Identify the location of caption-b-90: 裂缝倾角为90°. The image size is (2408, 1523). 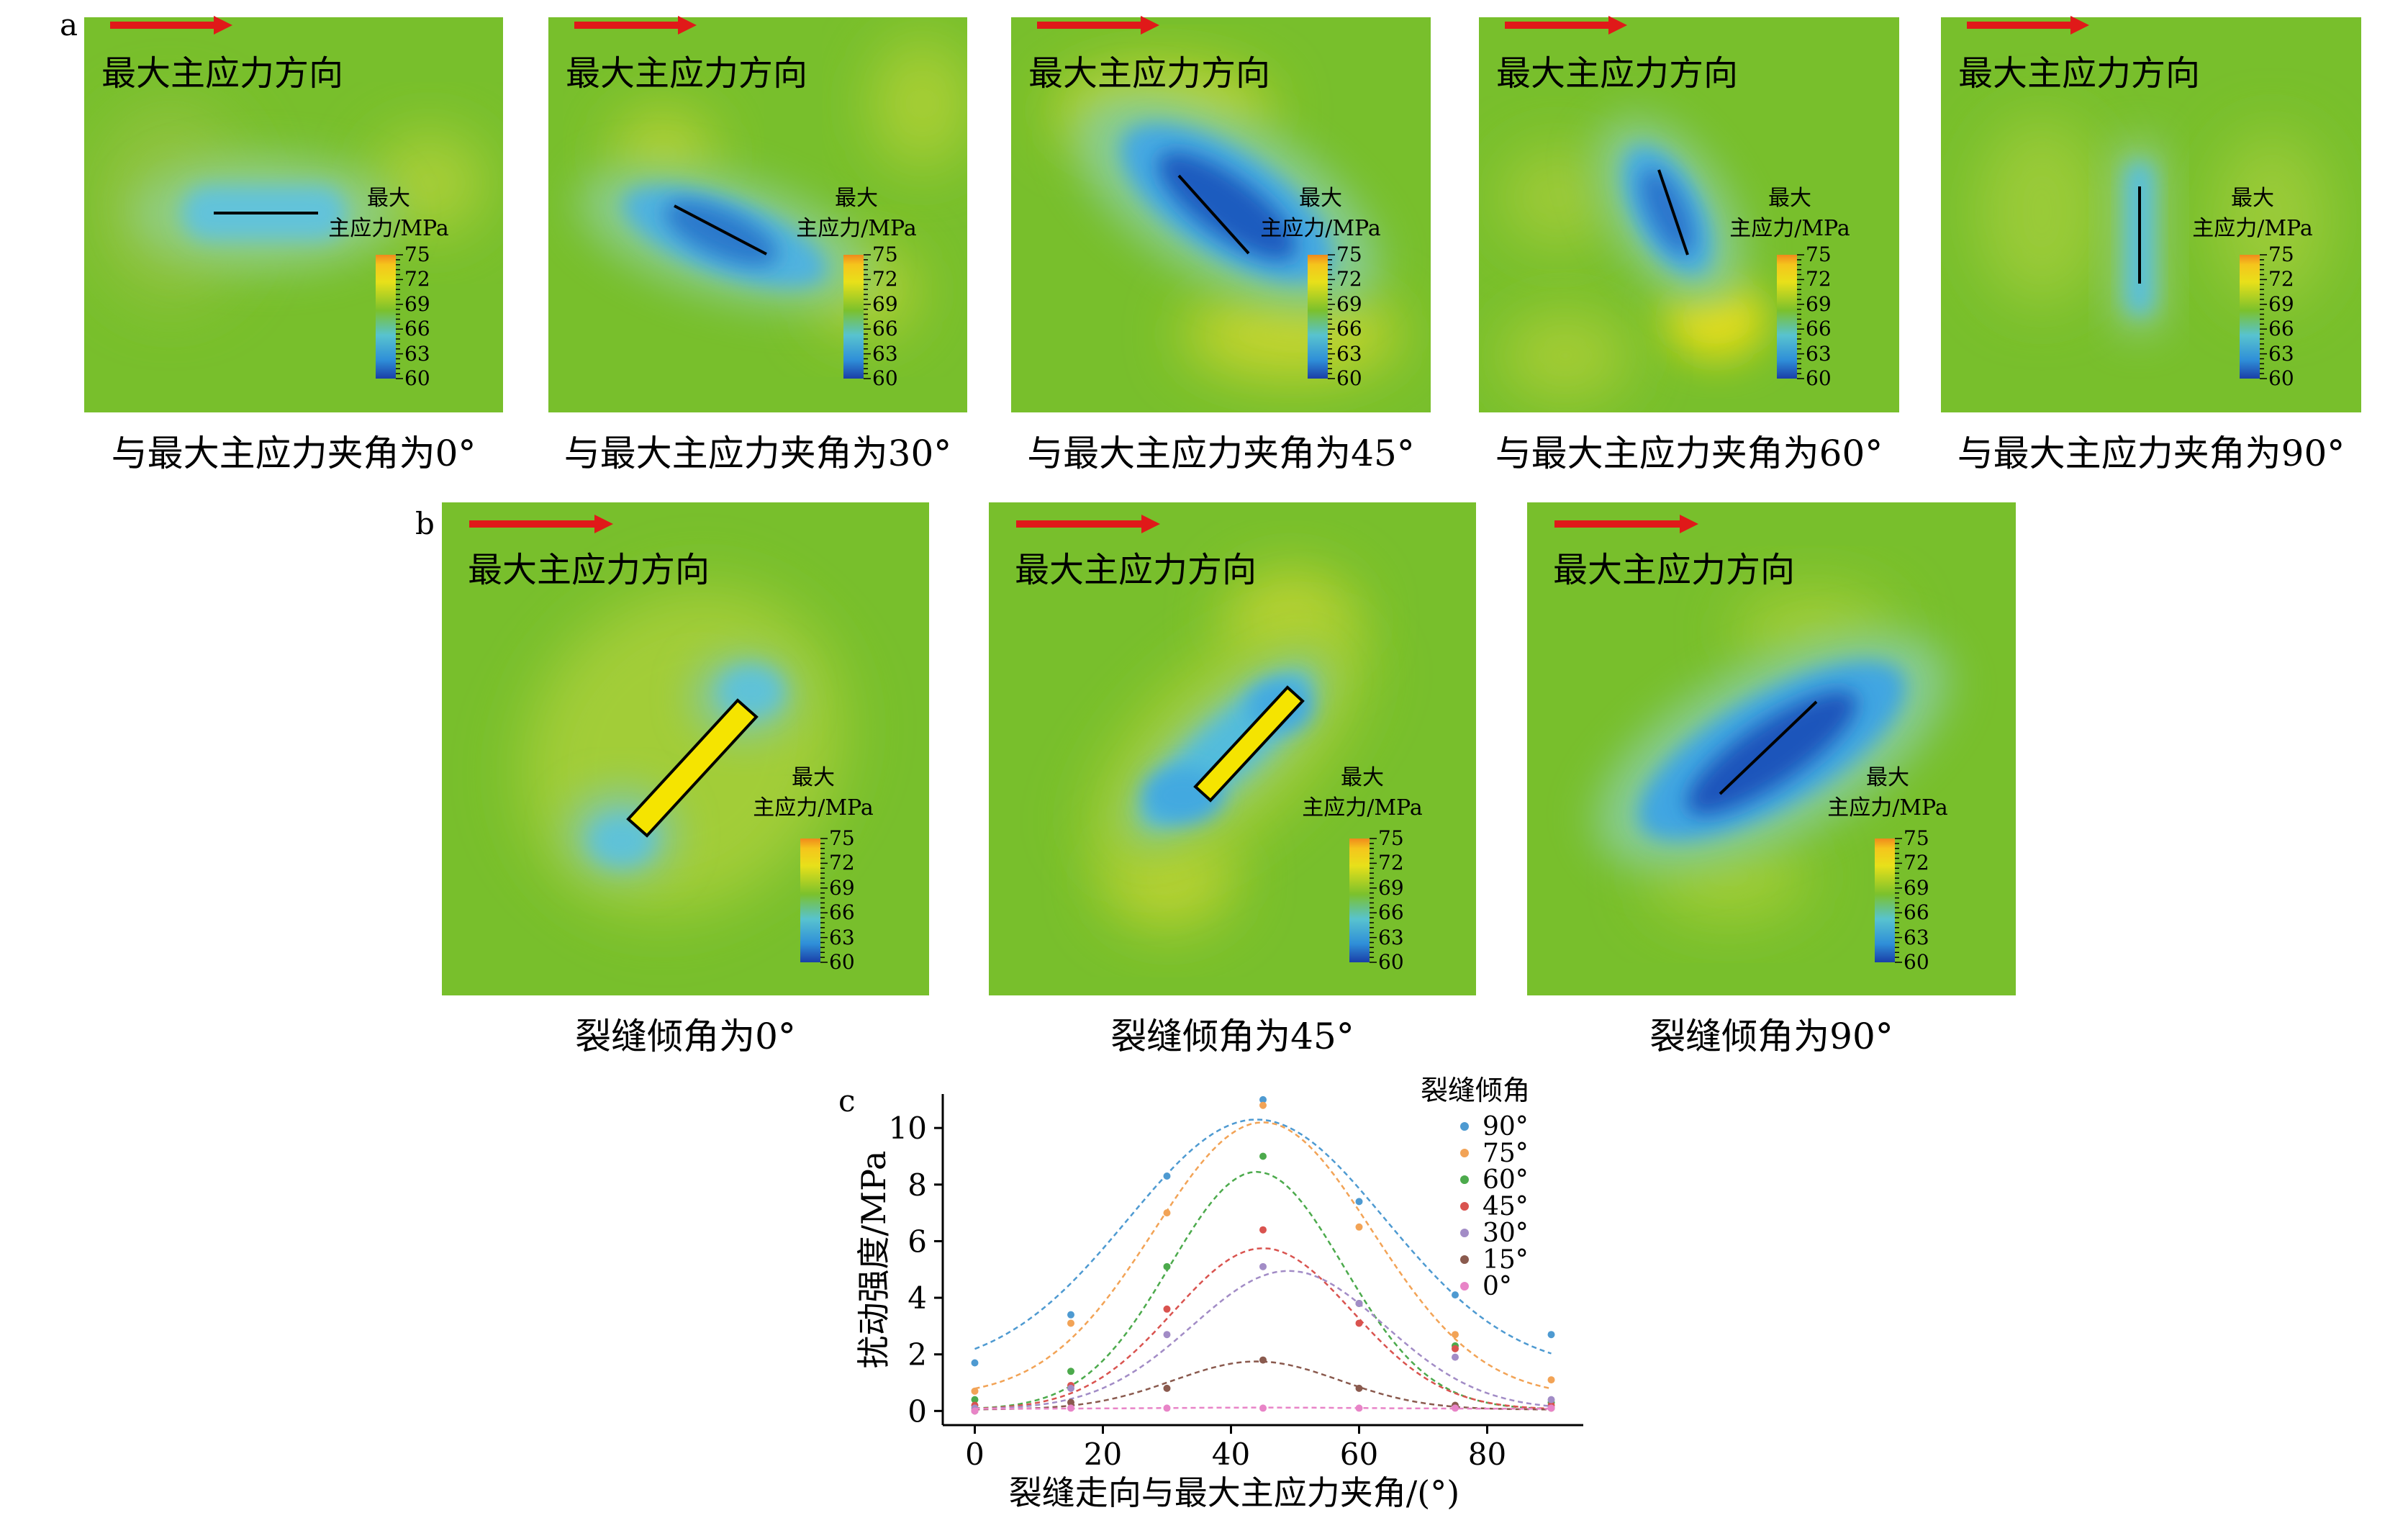
(1771, 1037).